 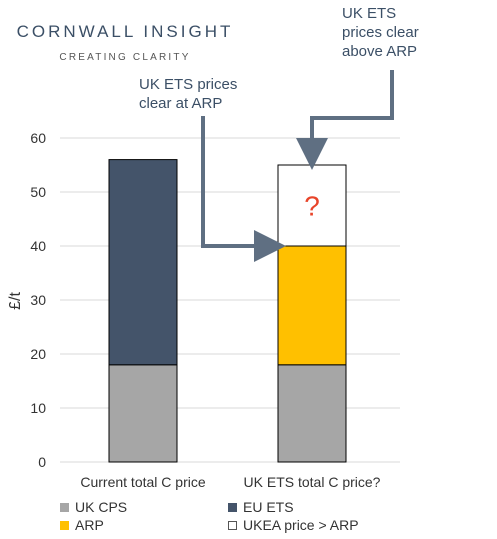 I want to click on y-tick-label: 10, so click(x=38, y=408).